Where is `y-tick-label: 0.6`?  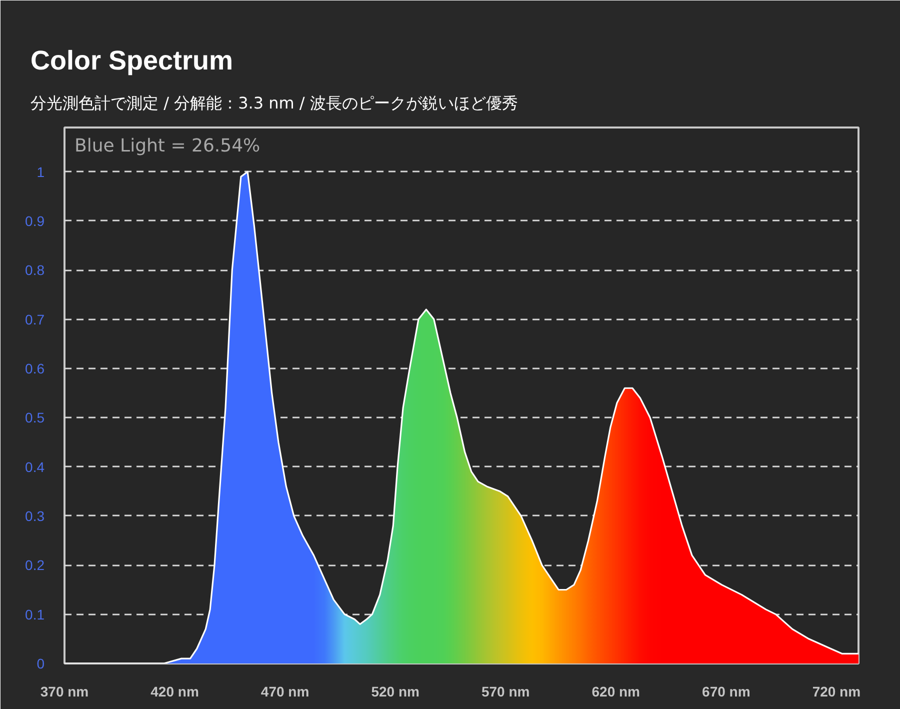
y-tick-label: 0.6 is located at coordinates (35, 368).